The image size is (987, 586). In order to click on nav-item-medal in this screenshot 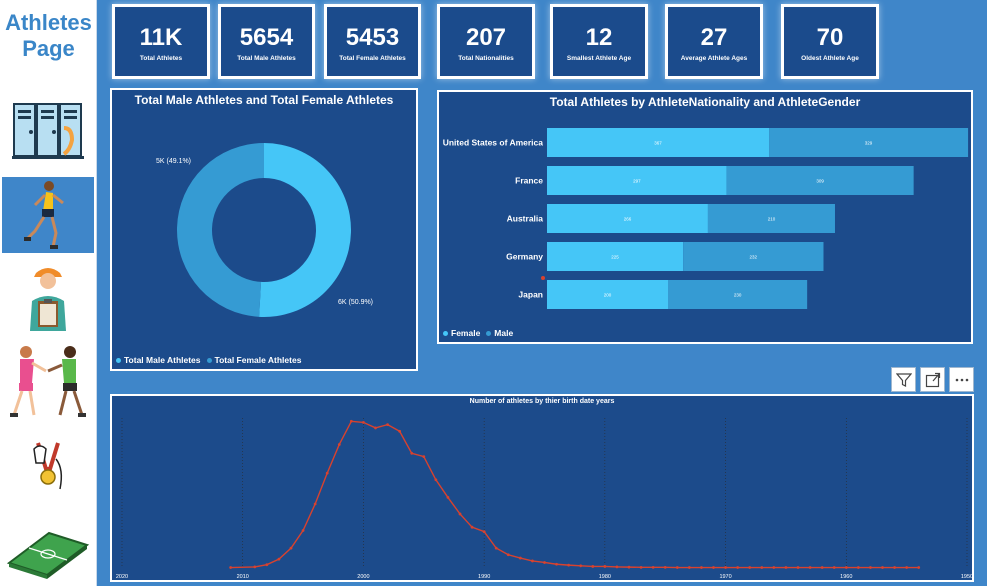, I will do `click(48, 466)`.